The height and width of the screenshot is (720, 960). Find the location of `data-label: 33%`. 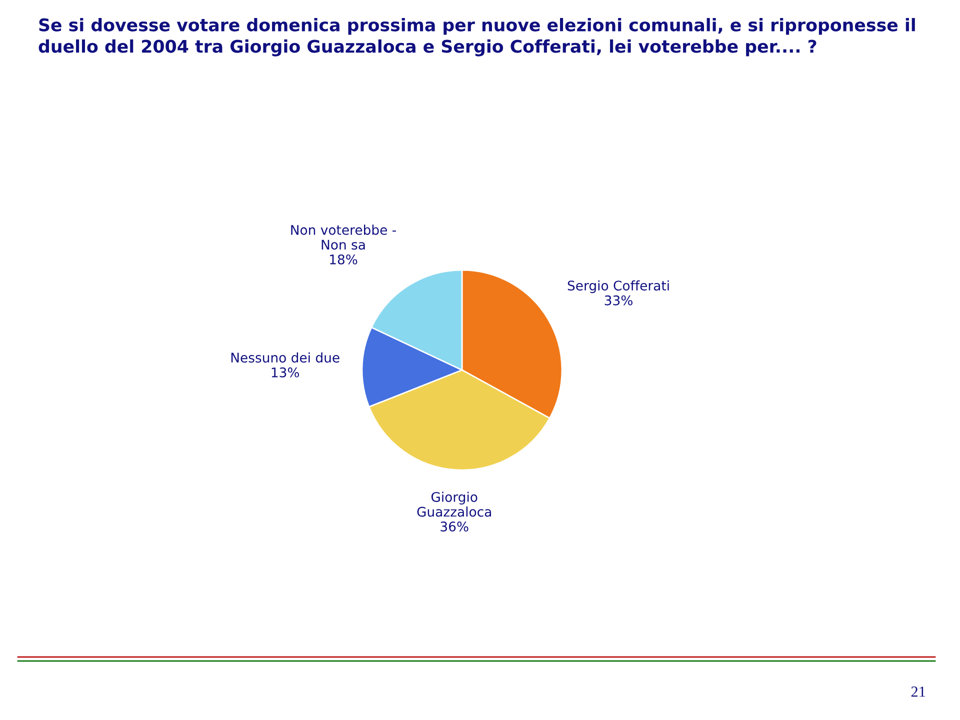

data-label: 33% is located at coordinates (618, 300).